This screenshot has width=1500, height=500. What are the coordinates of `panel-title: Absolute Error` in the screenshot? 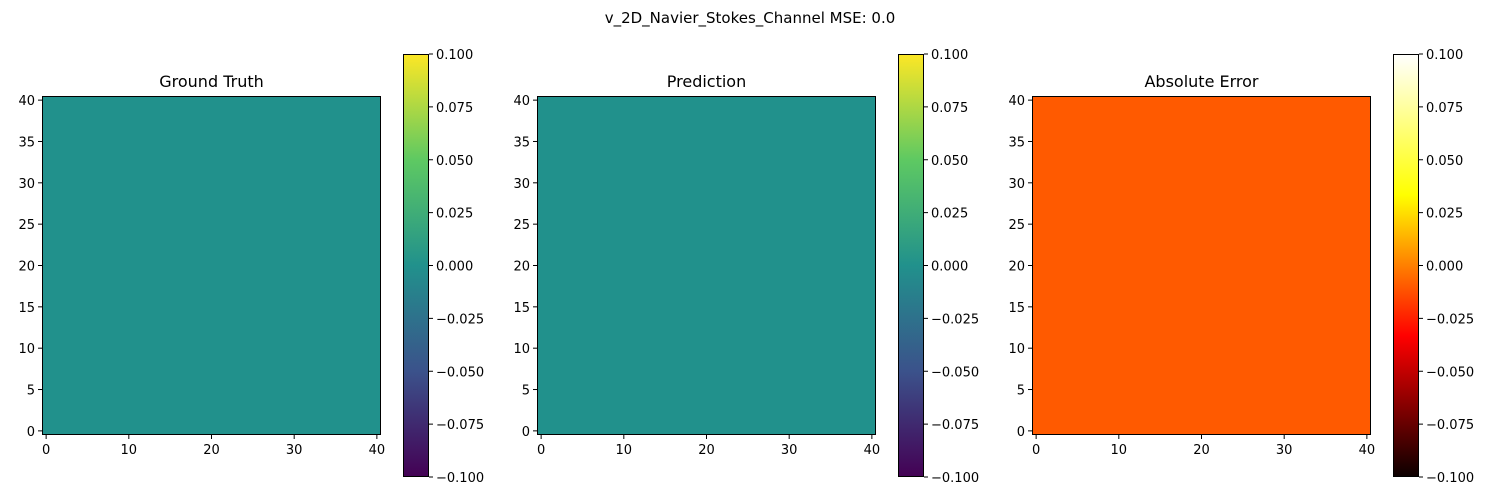 It's located at (1201, 81).